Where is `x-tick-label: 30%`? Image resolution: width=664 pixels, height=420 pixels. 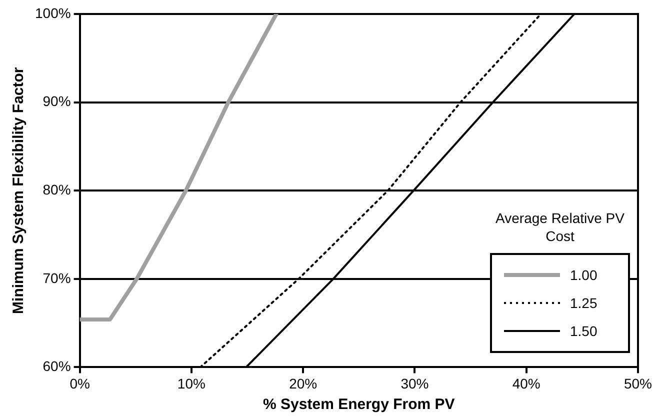
x-tick-label: 30% is located at coordinates (414, 383).